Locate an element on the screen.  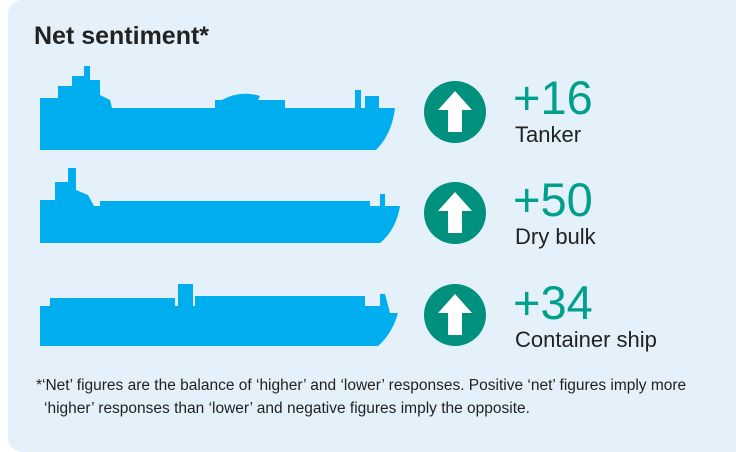
container-ship is located at coordinates (219, 315).